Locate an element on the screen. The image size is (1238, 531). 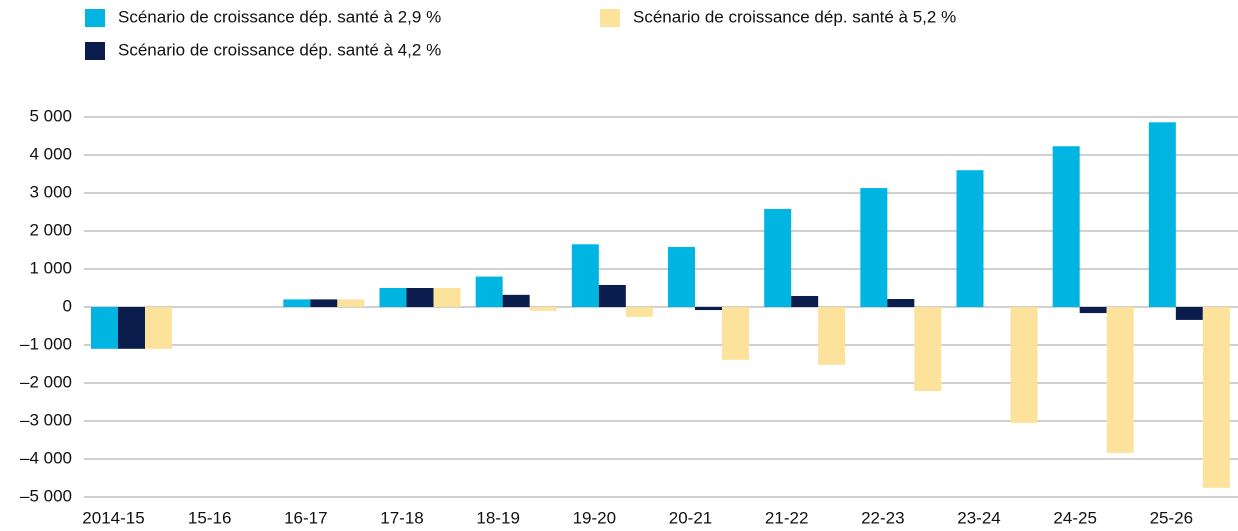
x-tick-label: 16-17 is located at coordinates (305, 517).